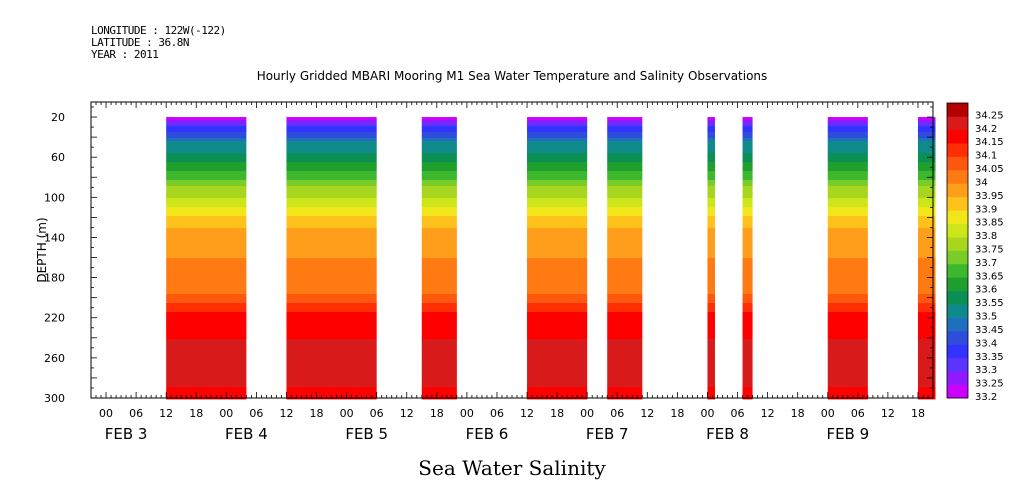  Describe the element at coordinates (986, 343) in the screenshot. I see `colorbar-label: 33.4` at that location.